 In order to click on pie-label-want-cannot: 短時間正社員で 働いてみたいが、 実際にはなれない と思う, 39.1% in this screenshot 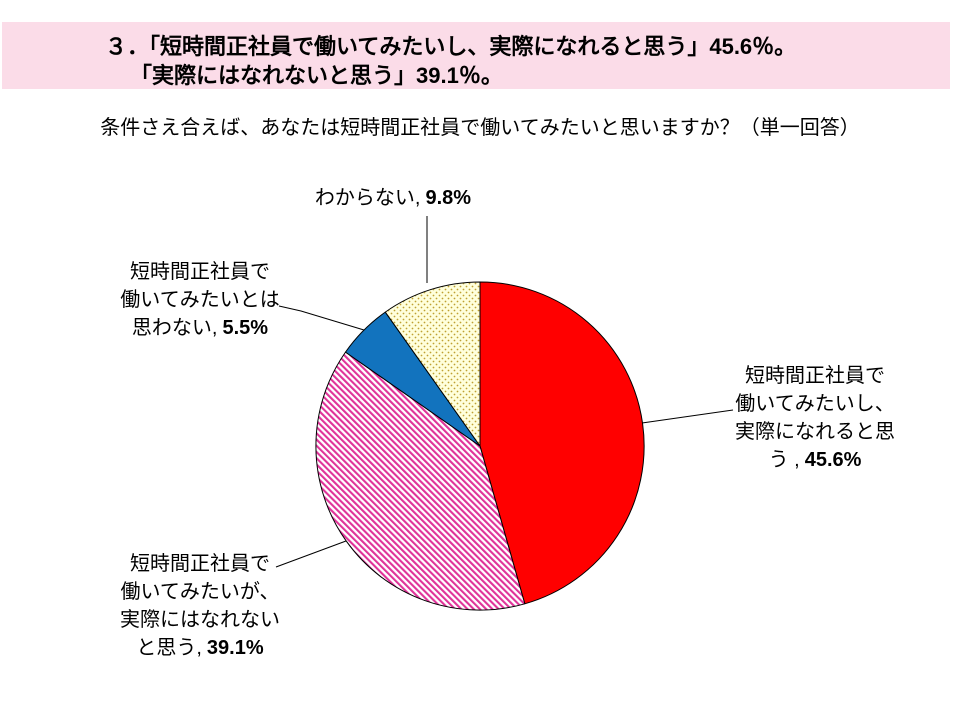, I will do `click(200, 606)`.